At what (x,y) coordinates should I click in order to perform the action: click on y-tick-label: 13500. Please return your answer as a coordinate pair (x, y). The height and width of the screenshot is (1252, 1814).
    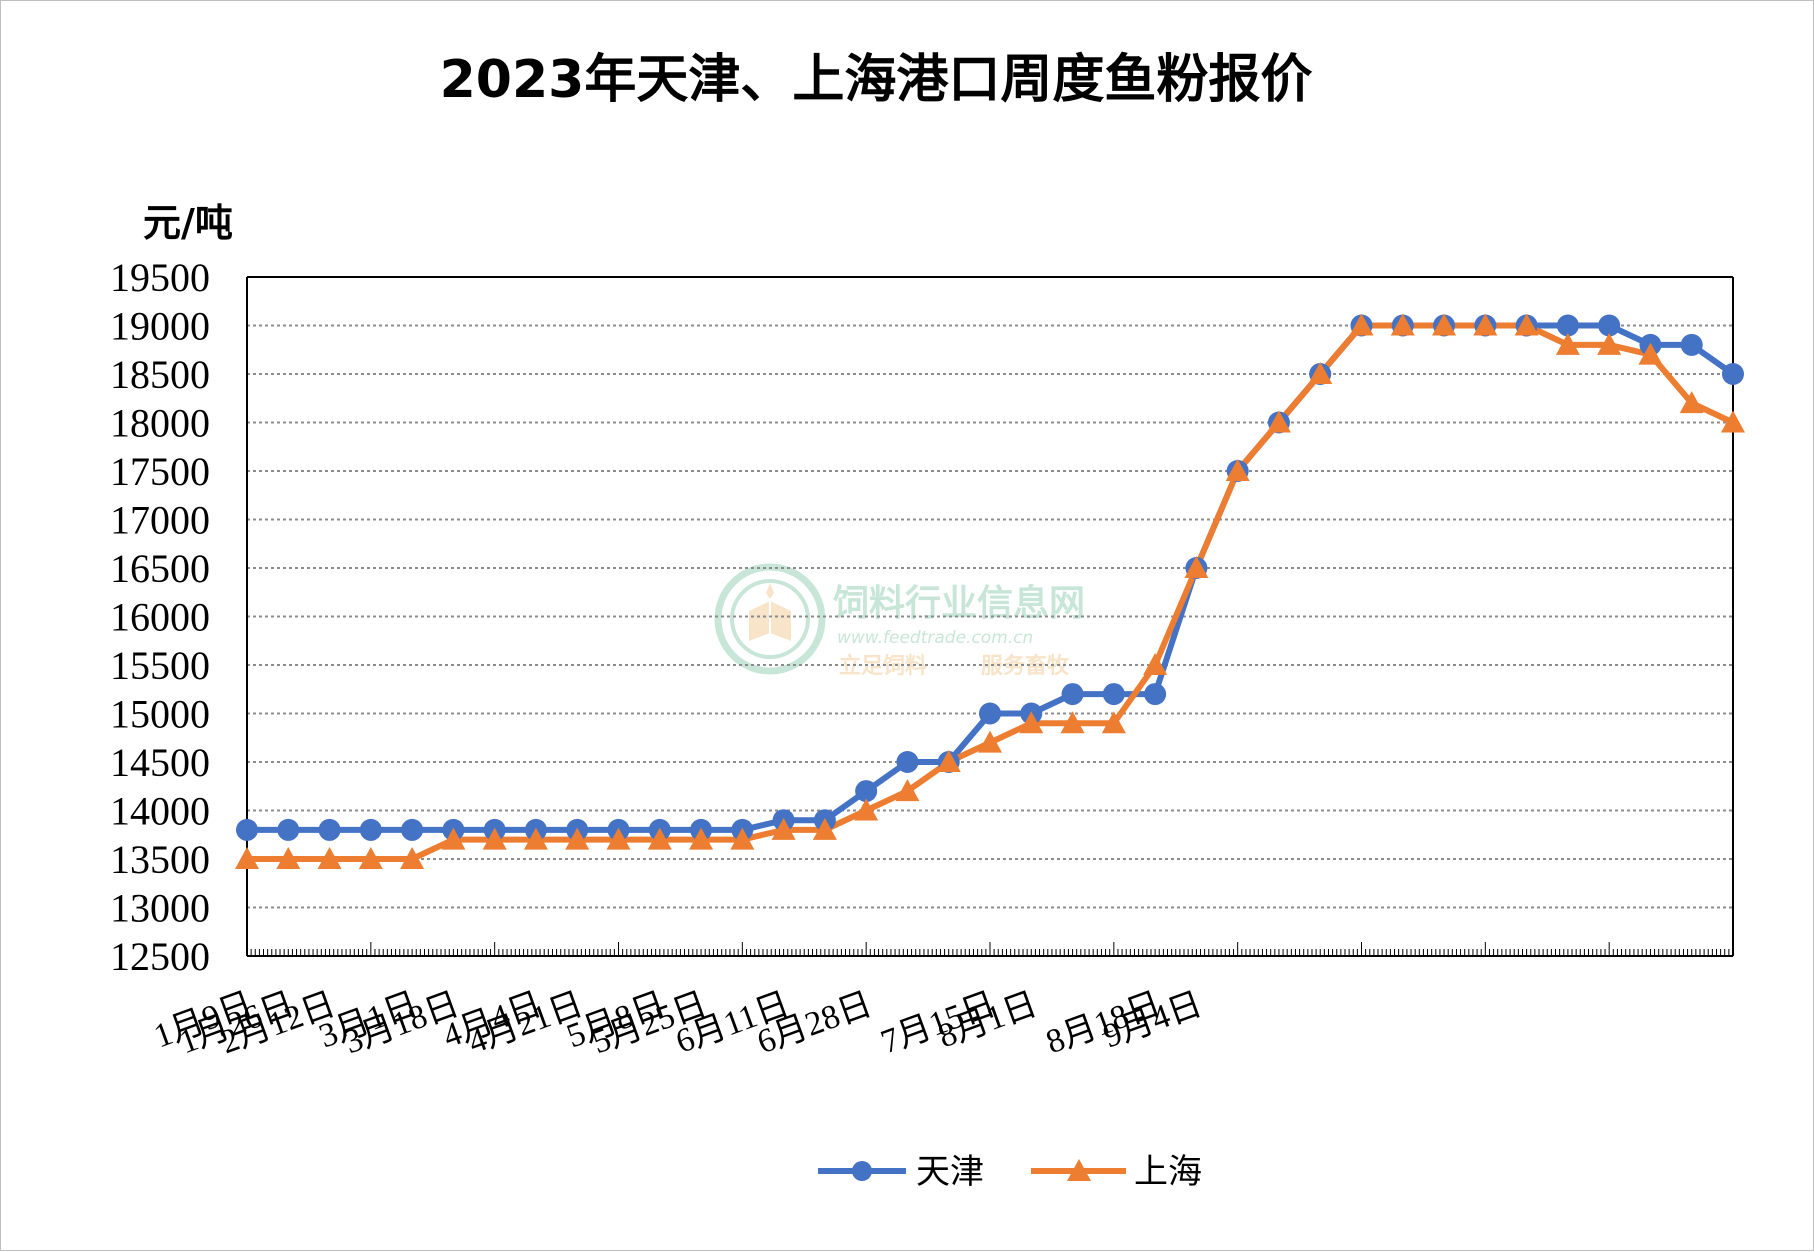
    Looking at the image, I should click on (160, 859).